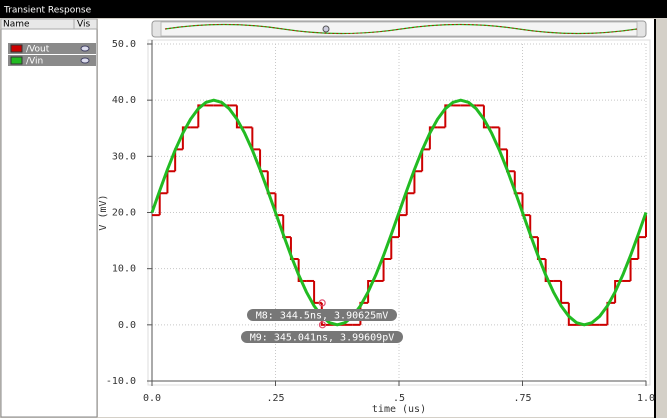  Describe the element at coordinates (326, 29) in the screenshot. I see `overview-handle` at that location.